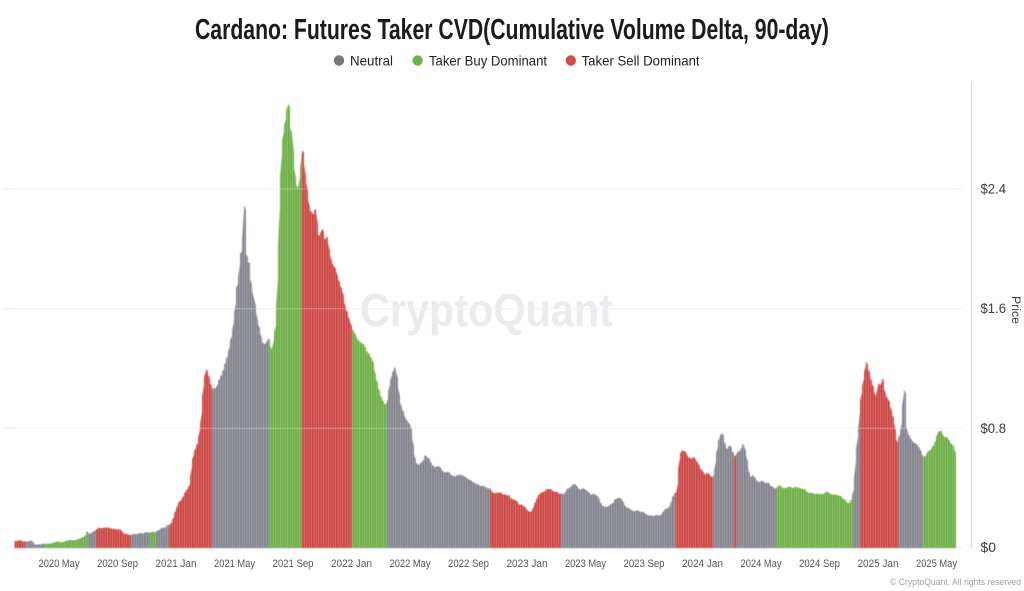 The image size is (1024, 591). What do you see at coordinates (468, 564) in the screenshot?
I see `svg-text: 2022 Sep` at bounding box center [468, 564].